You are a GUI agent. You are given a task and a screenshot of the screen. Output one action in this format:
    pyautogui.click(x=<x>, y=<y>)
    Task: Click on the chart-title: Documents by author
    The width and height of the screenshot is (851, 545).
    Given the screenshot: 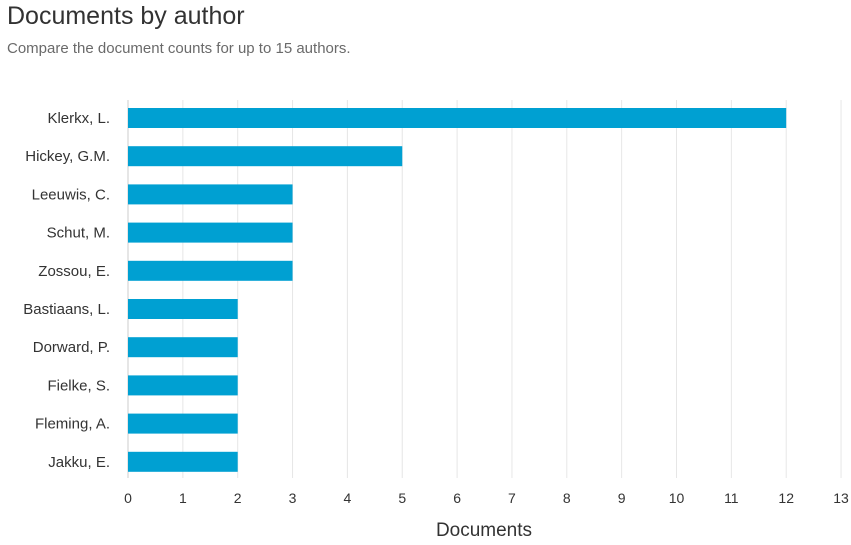 What is the action you would take?
    pyautogui.click(x=126, y=16)
    